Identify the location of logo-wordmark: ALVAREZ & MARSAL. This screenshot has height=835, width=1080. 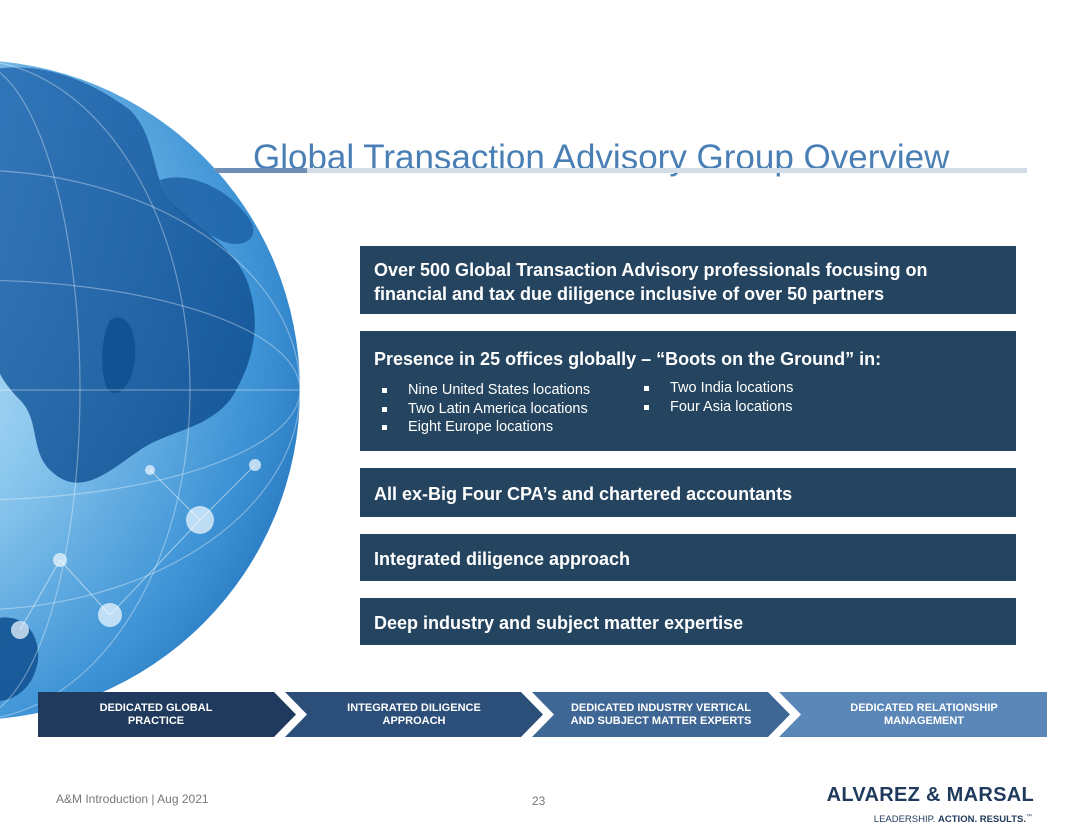
(930, 795).